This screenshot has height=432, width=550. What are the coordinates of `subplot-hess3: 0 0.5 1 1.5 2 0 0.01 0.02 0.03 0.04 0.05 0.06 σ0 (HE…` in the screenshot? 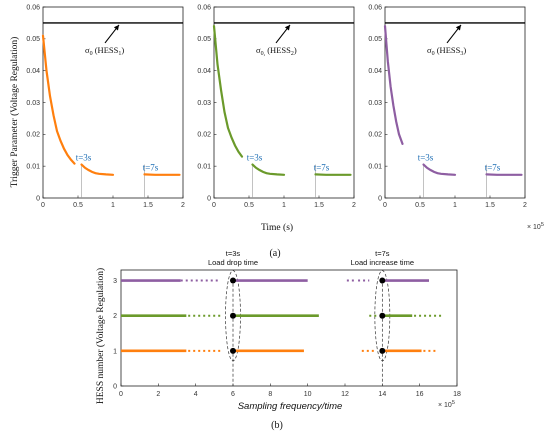 It's located at (447, 106).